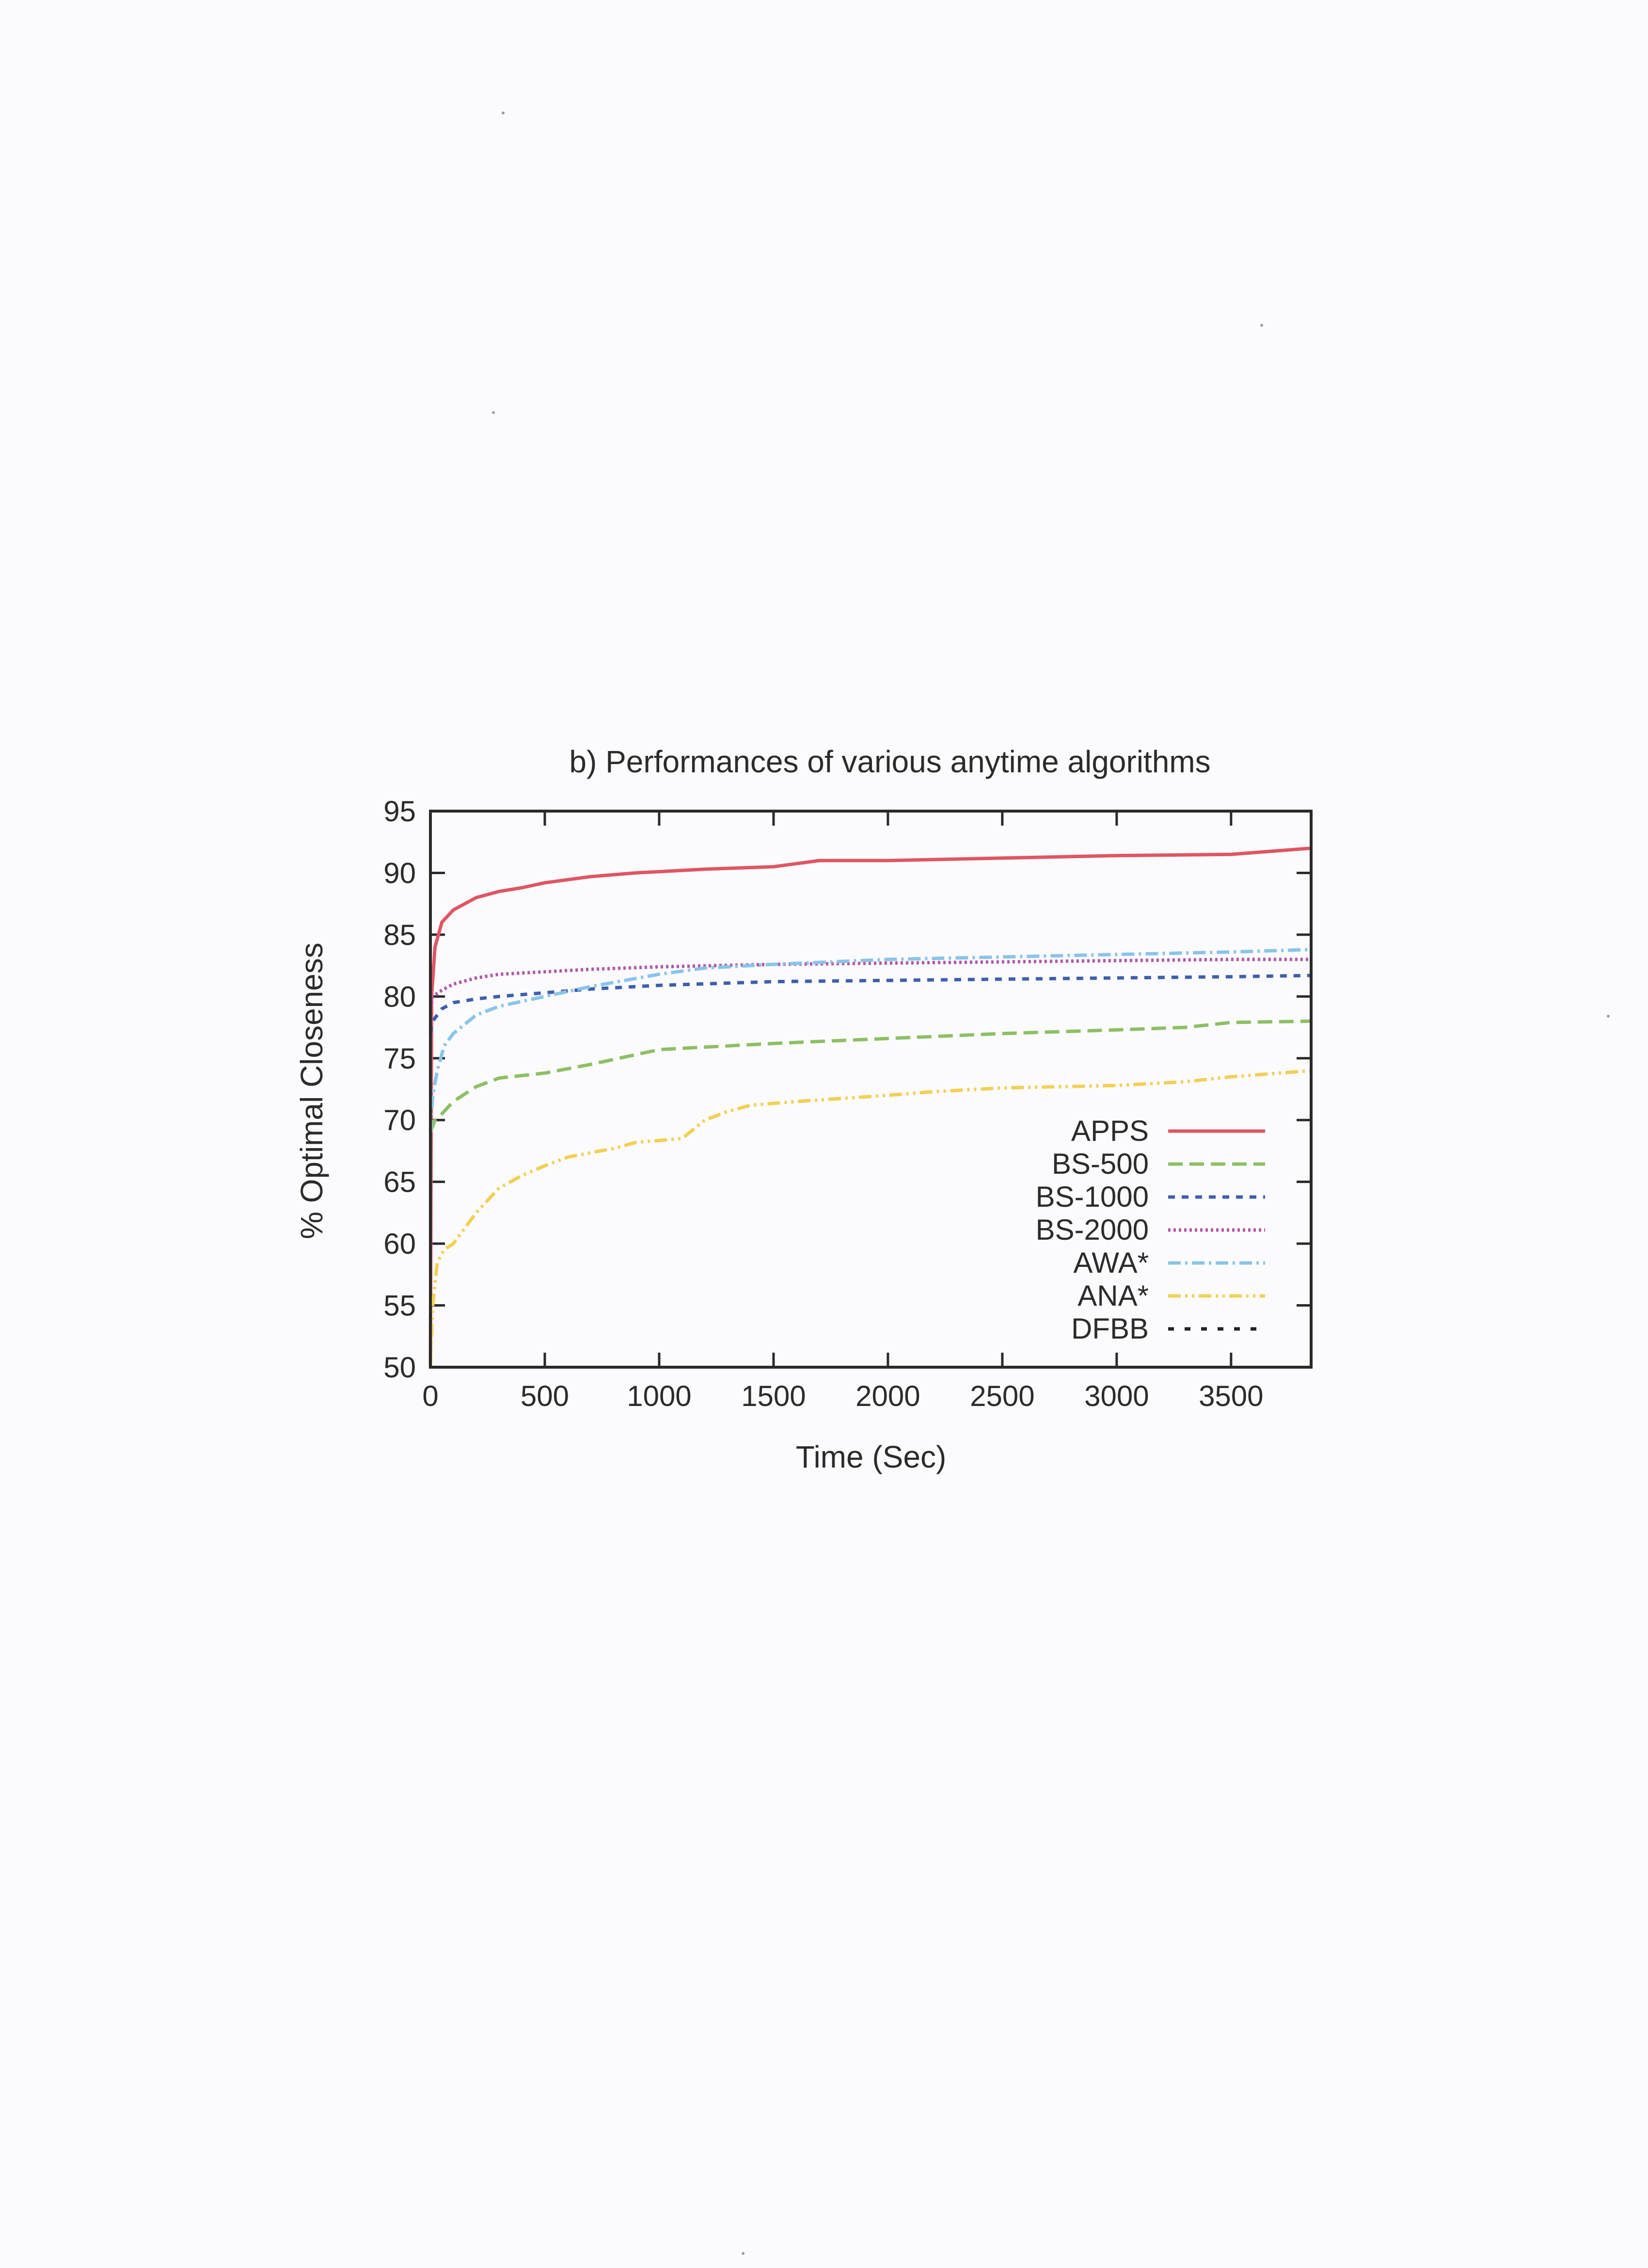 The height and width of the screenshot is (2268, 1648). Describe the element at coordinates (1092, 1197) in the screenshot. I see `legend-label-bs-1000: BS-1000` at that location.